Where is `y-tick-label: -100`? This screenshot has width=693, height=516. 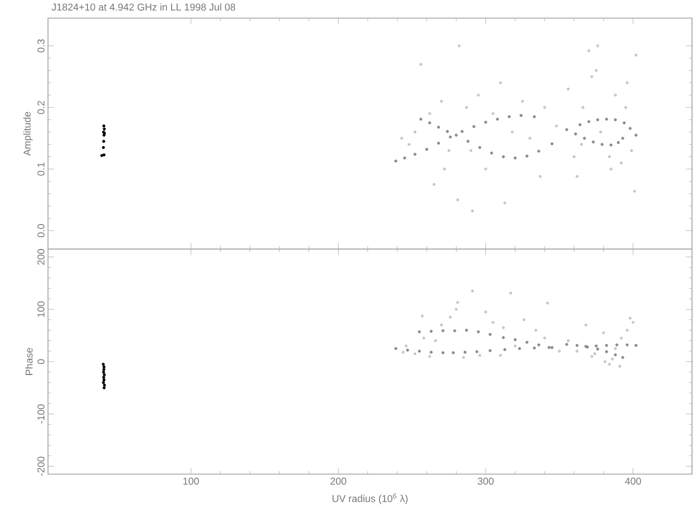 y-tick-label: -100 is located at coordinates (40, 414).